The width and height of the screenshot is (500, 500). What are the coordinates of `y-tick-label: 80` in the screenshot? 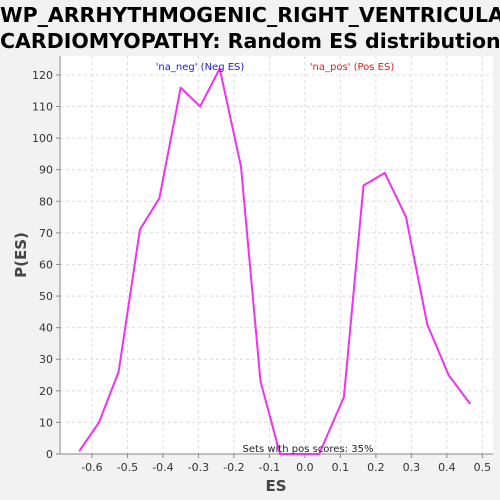 It's located at (46, 201).